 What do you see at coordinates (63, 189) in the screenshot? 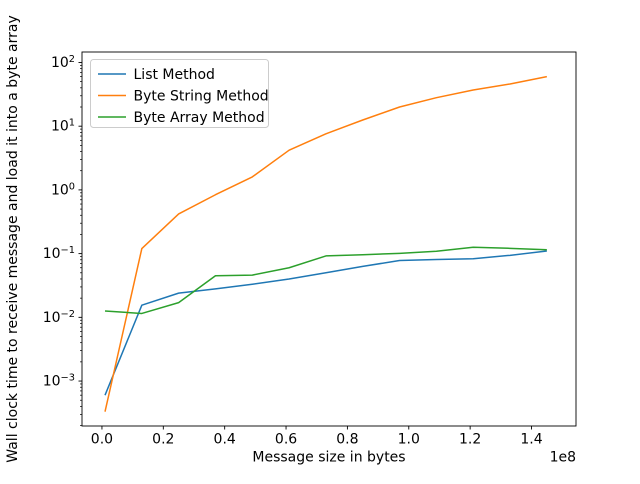
I see `y-tick-label: 10⁰` at bounding box center [63, 189].